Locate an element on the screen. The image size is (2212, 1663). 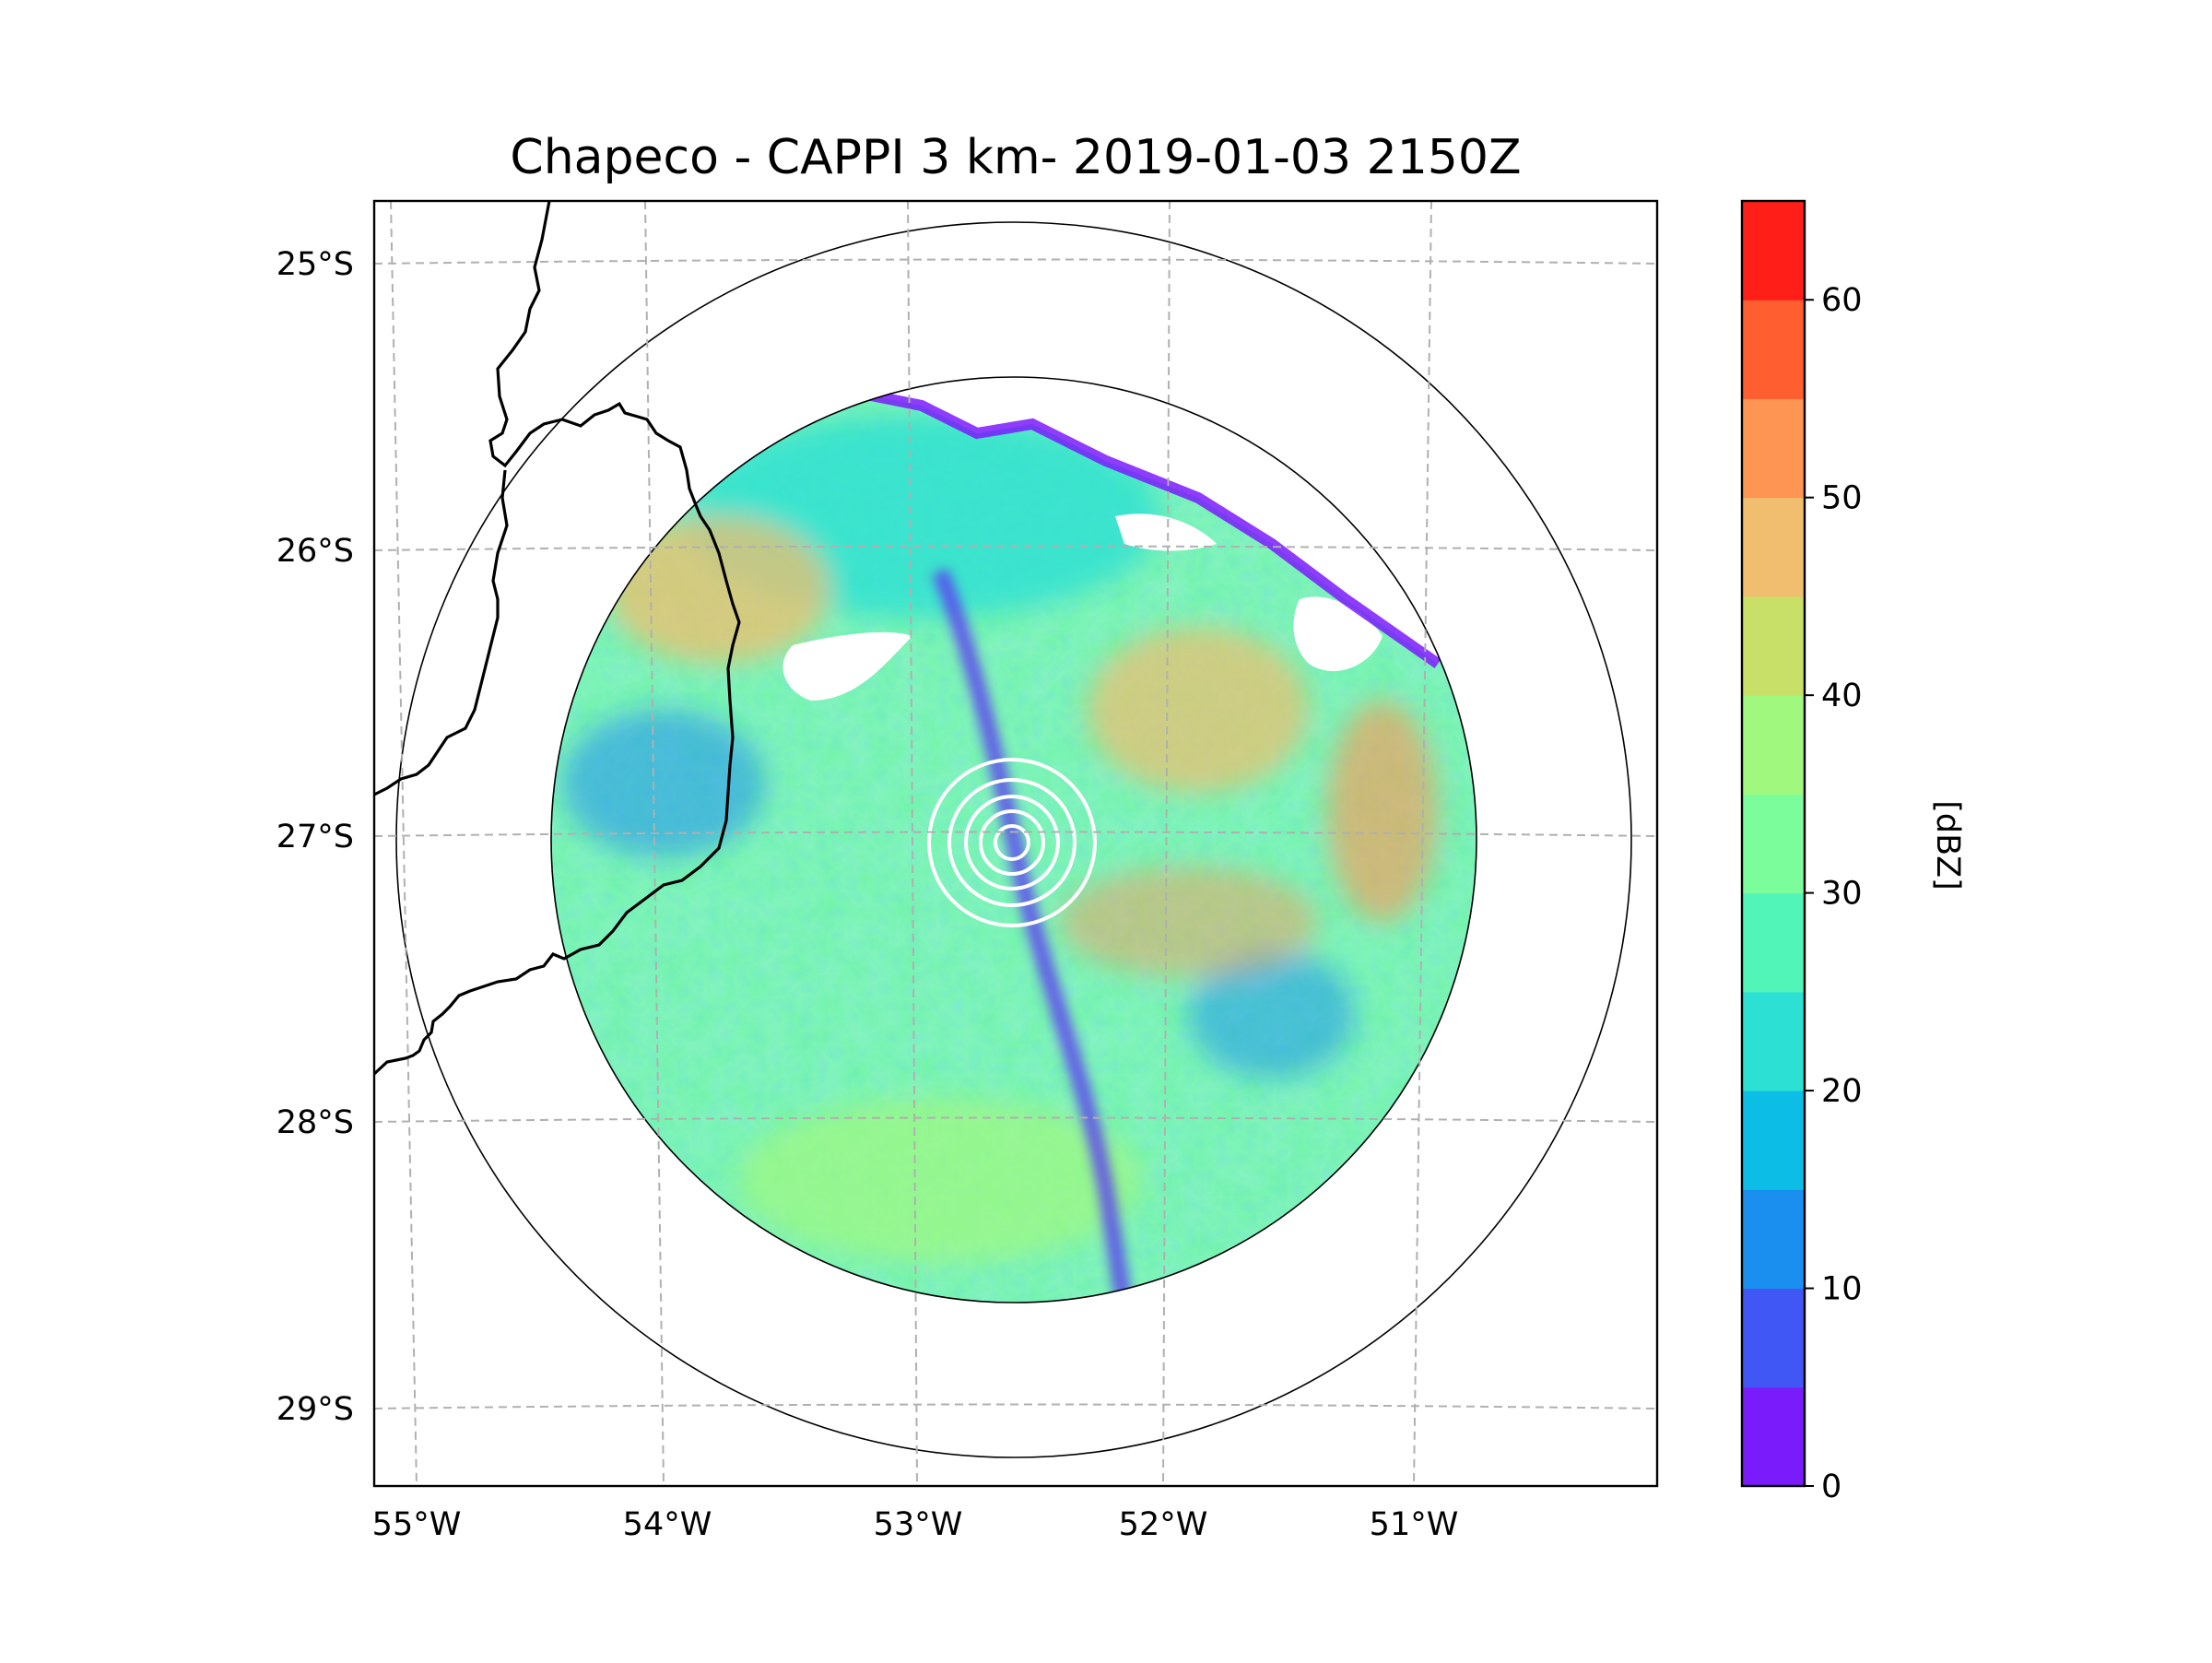
border-argentina-west is located at coordinates (441, 632).